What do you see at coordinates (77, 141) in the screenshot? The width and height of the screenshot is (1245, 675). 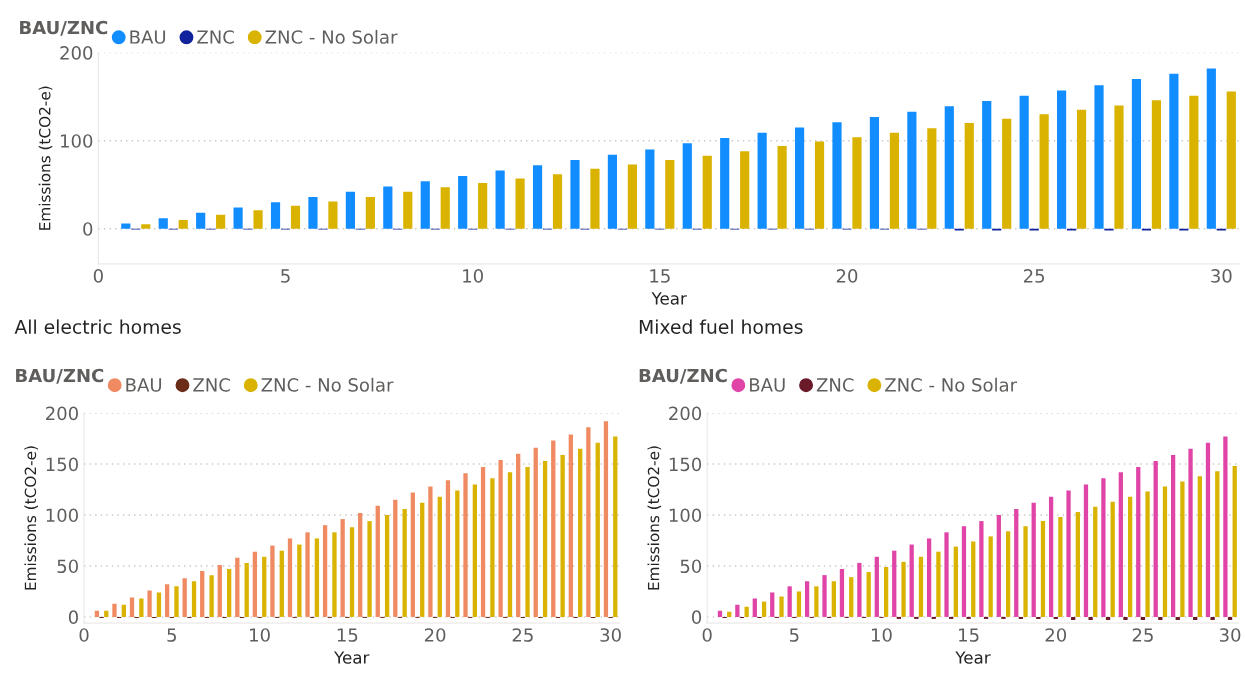 I see `y-tick-label: 100` at bounding box center [77, 141].